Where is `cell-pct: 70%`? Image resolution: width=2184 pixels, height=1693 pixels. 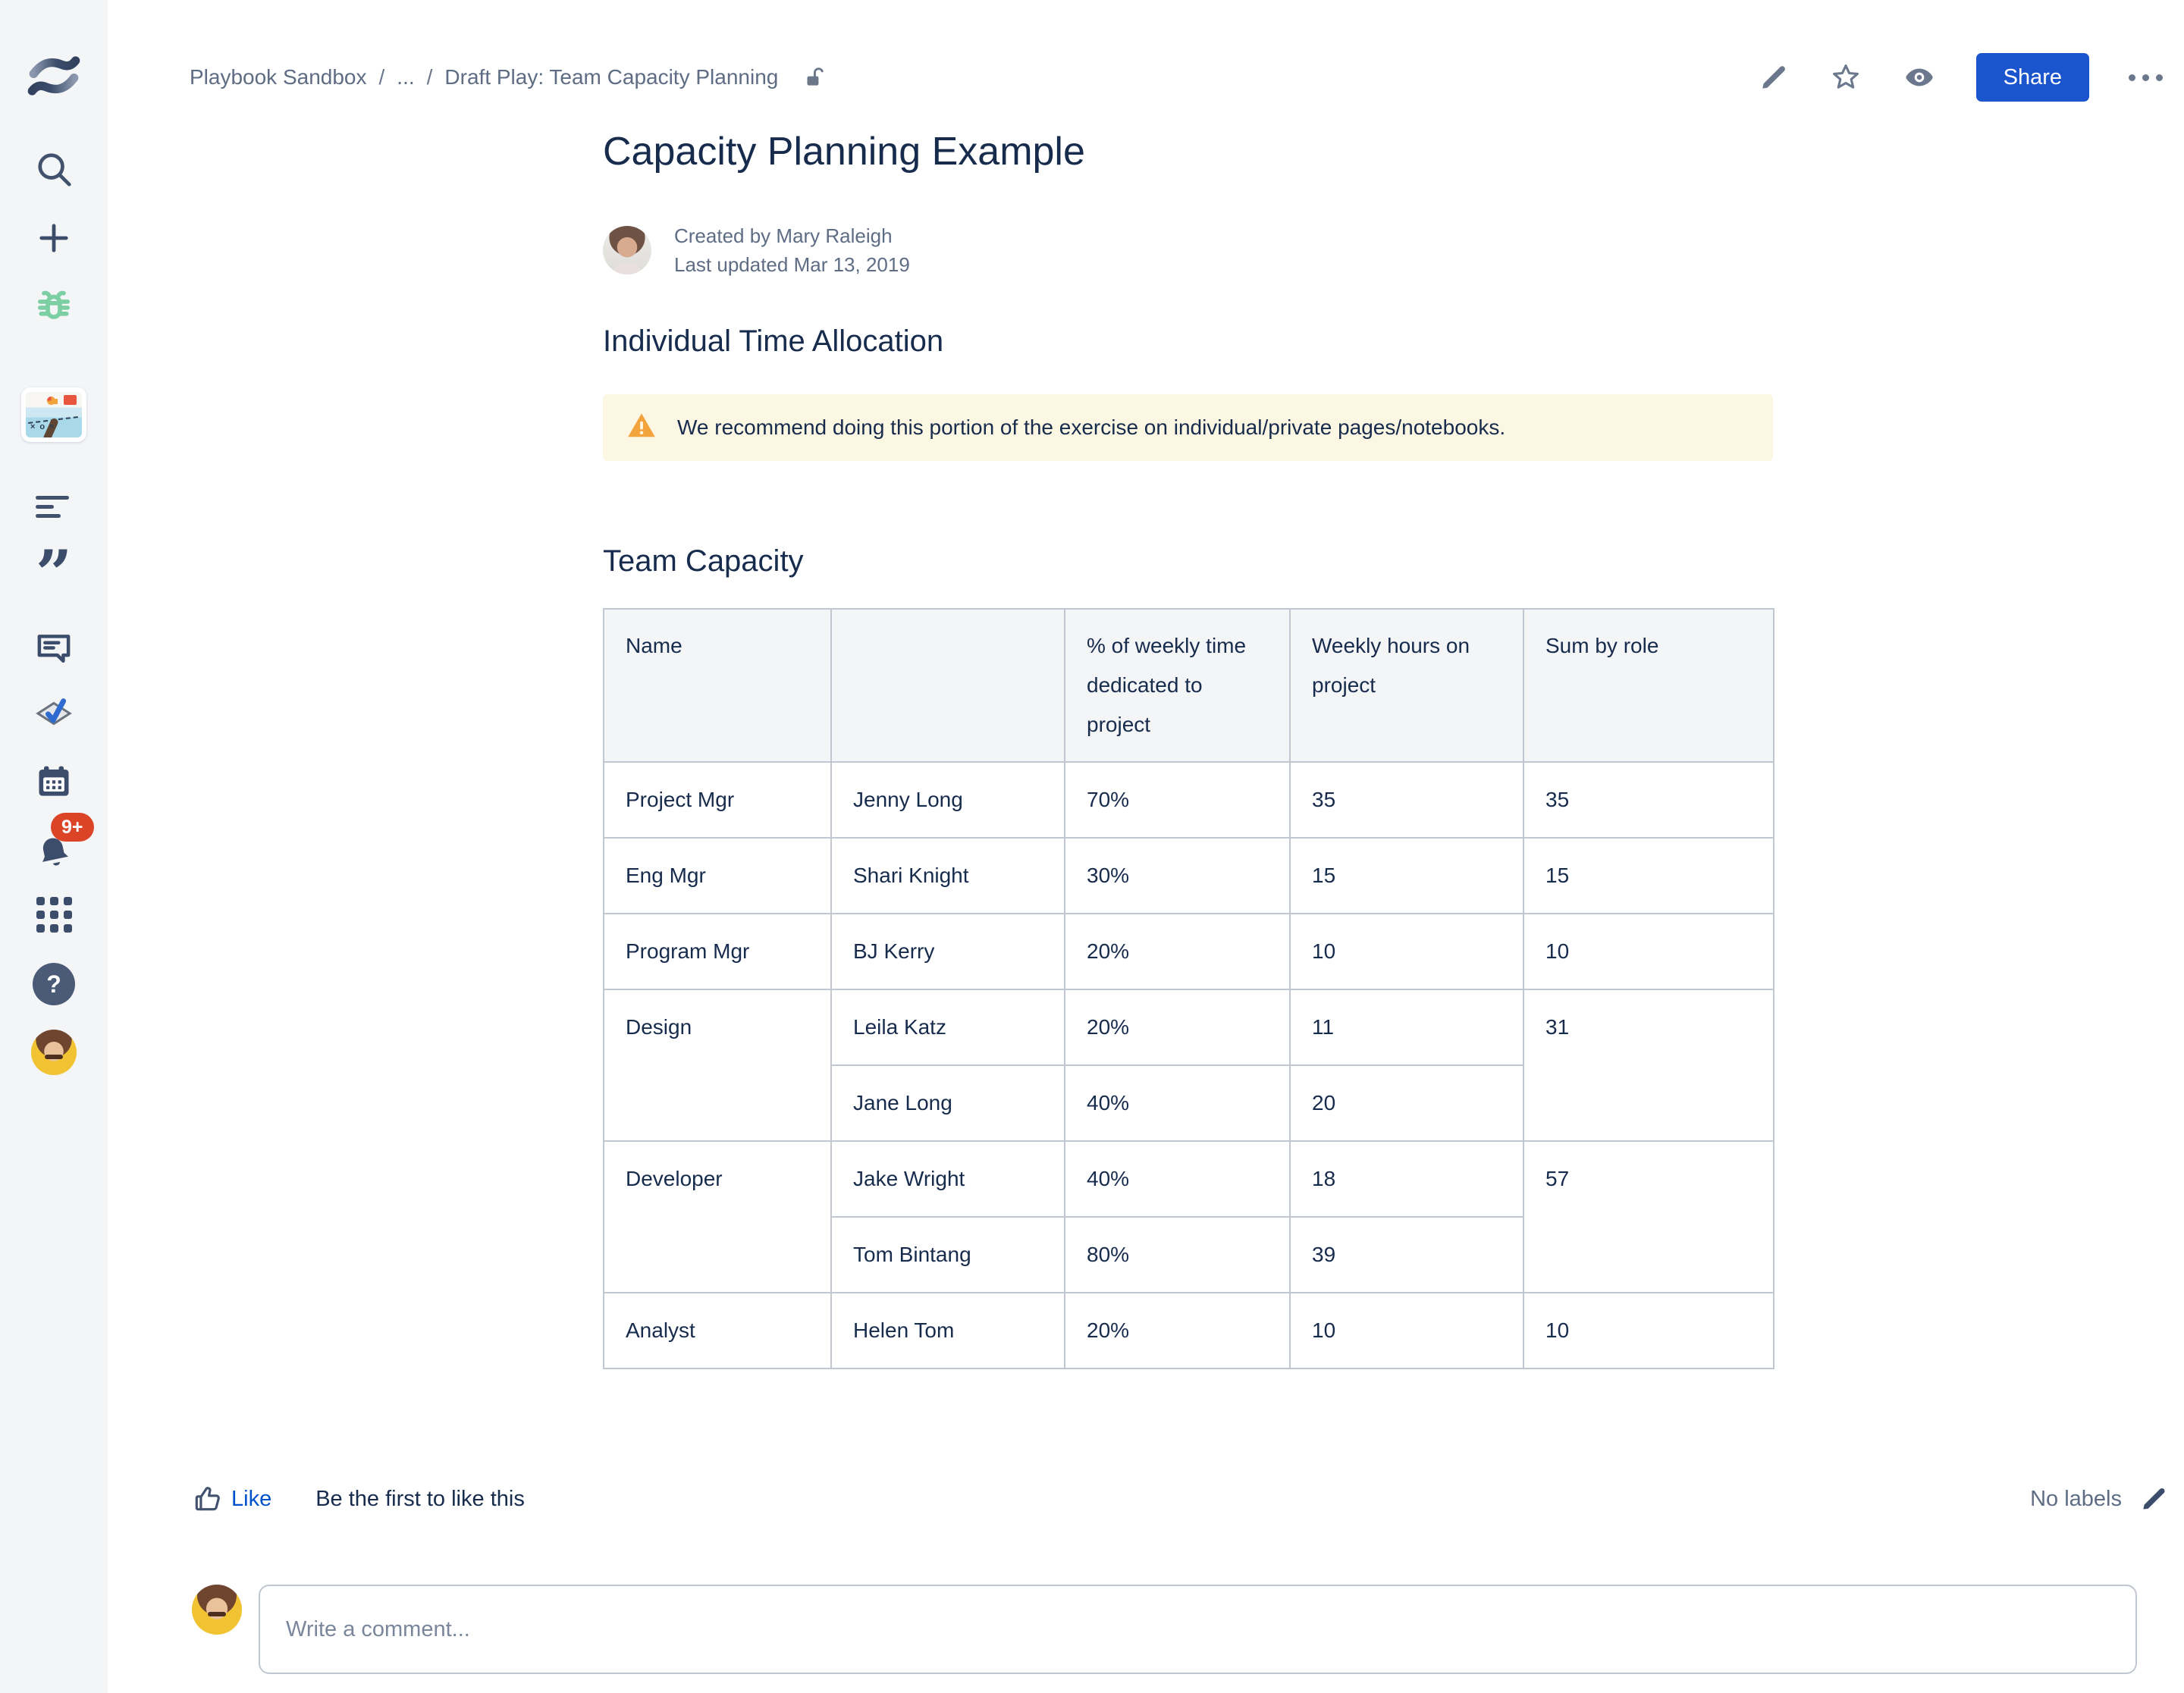
cell-pct: 70% is located at coordinates (1177, 800).